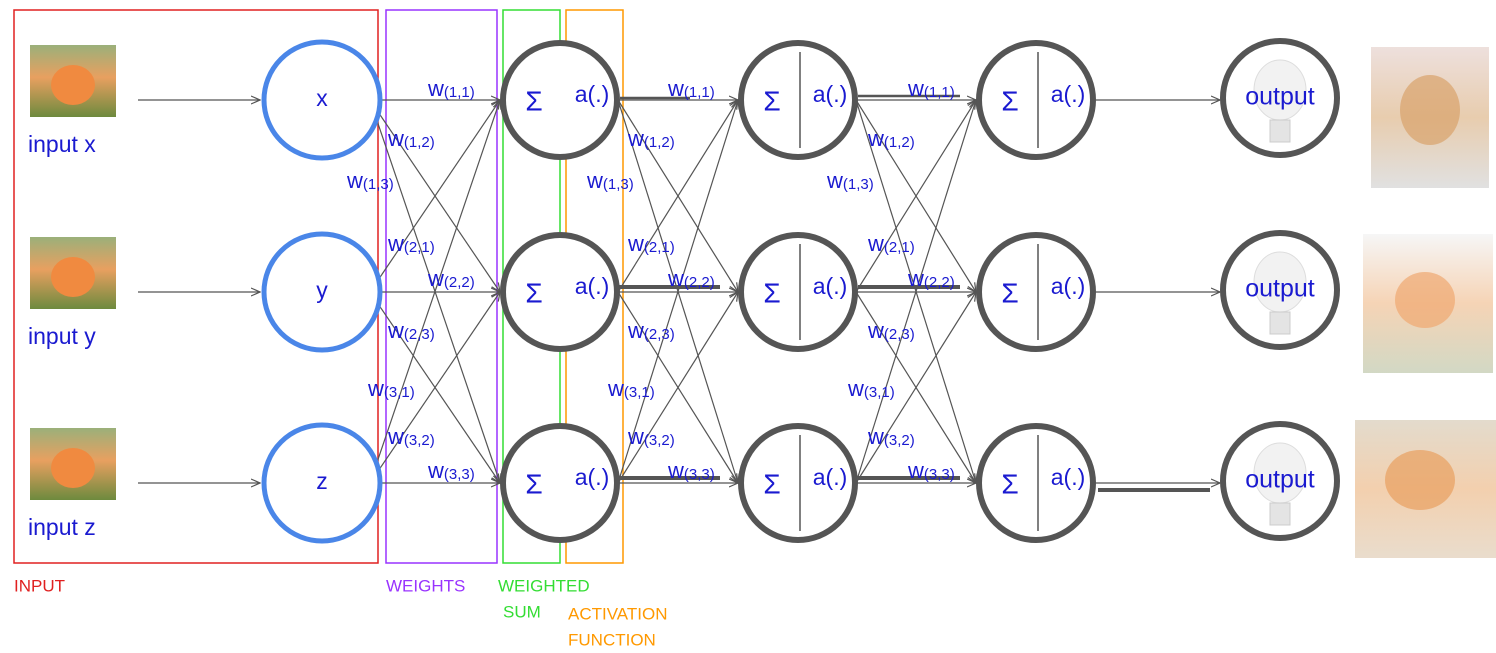 The width and height of the screenshot is (1496, 653). I want to click on weight-sub: (3,3), so click(939, 474).